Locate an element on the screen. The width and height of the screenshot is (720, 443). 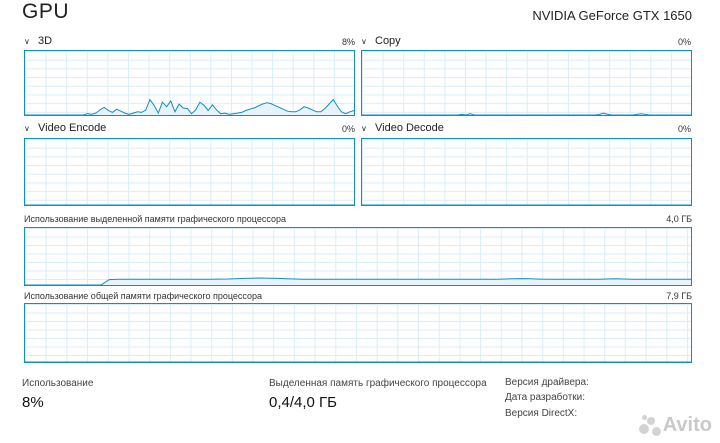
panel-copy-label: Copy is located at coordinates (388, 41).